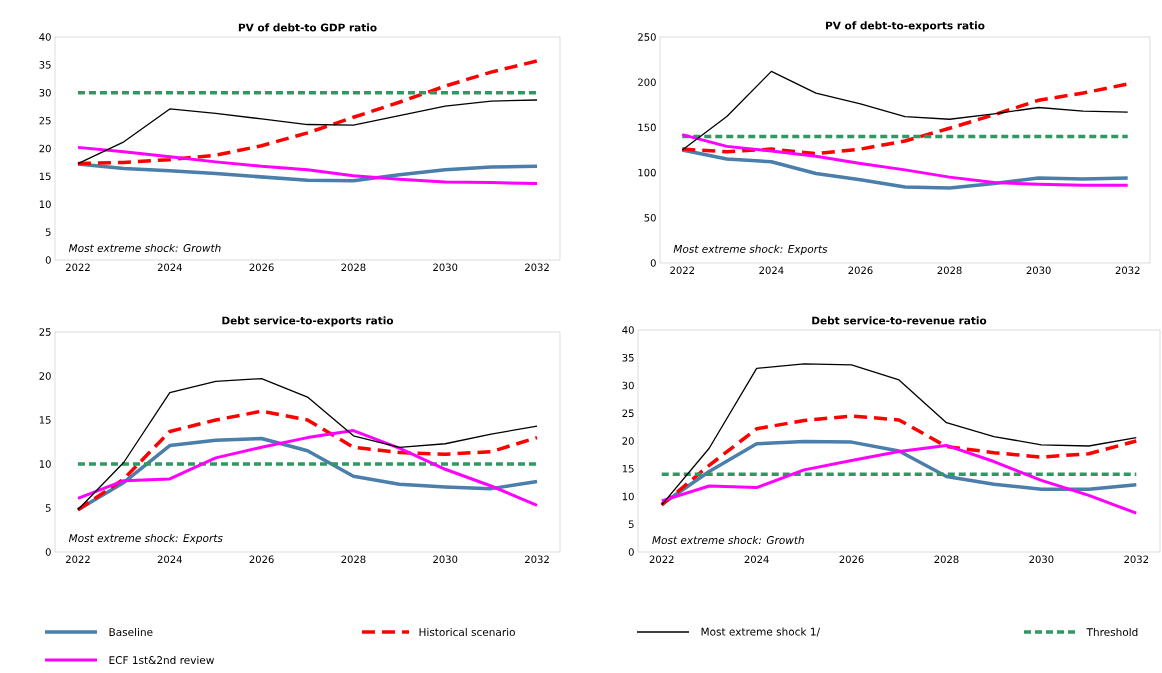 The image size is (1162, 673). What do you see at coordinates (1112, 632) in the screenshot?
I see `legend-label: Threshold` at bounding box center [1112, 632].